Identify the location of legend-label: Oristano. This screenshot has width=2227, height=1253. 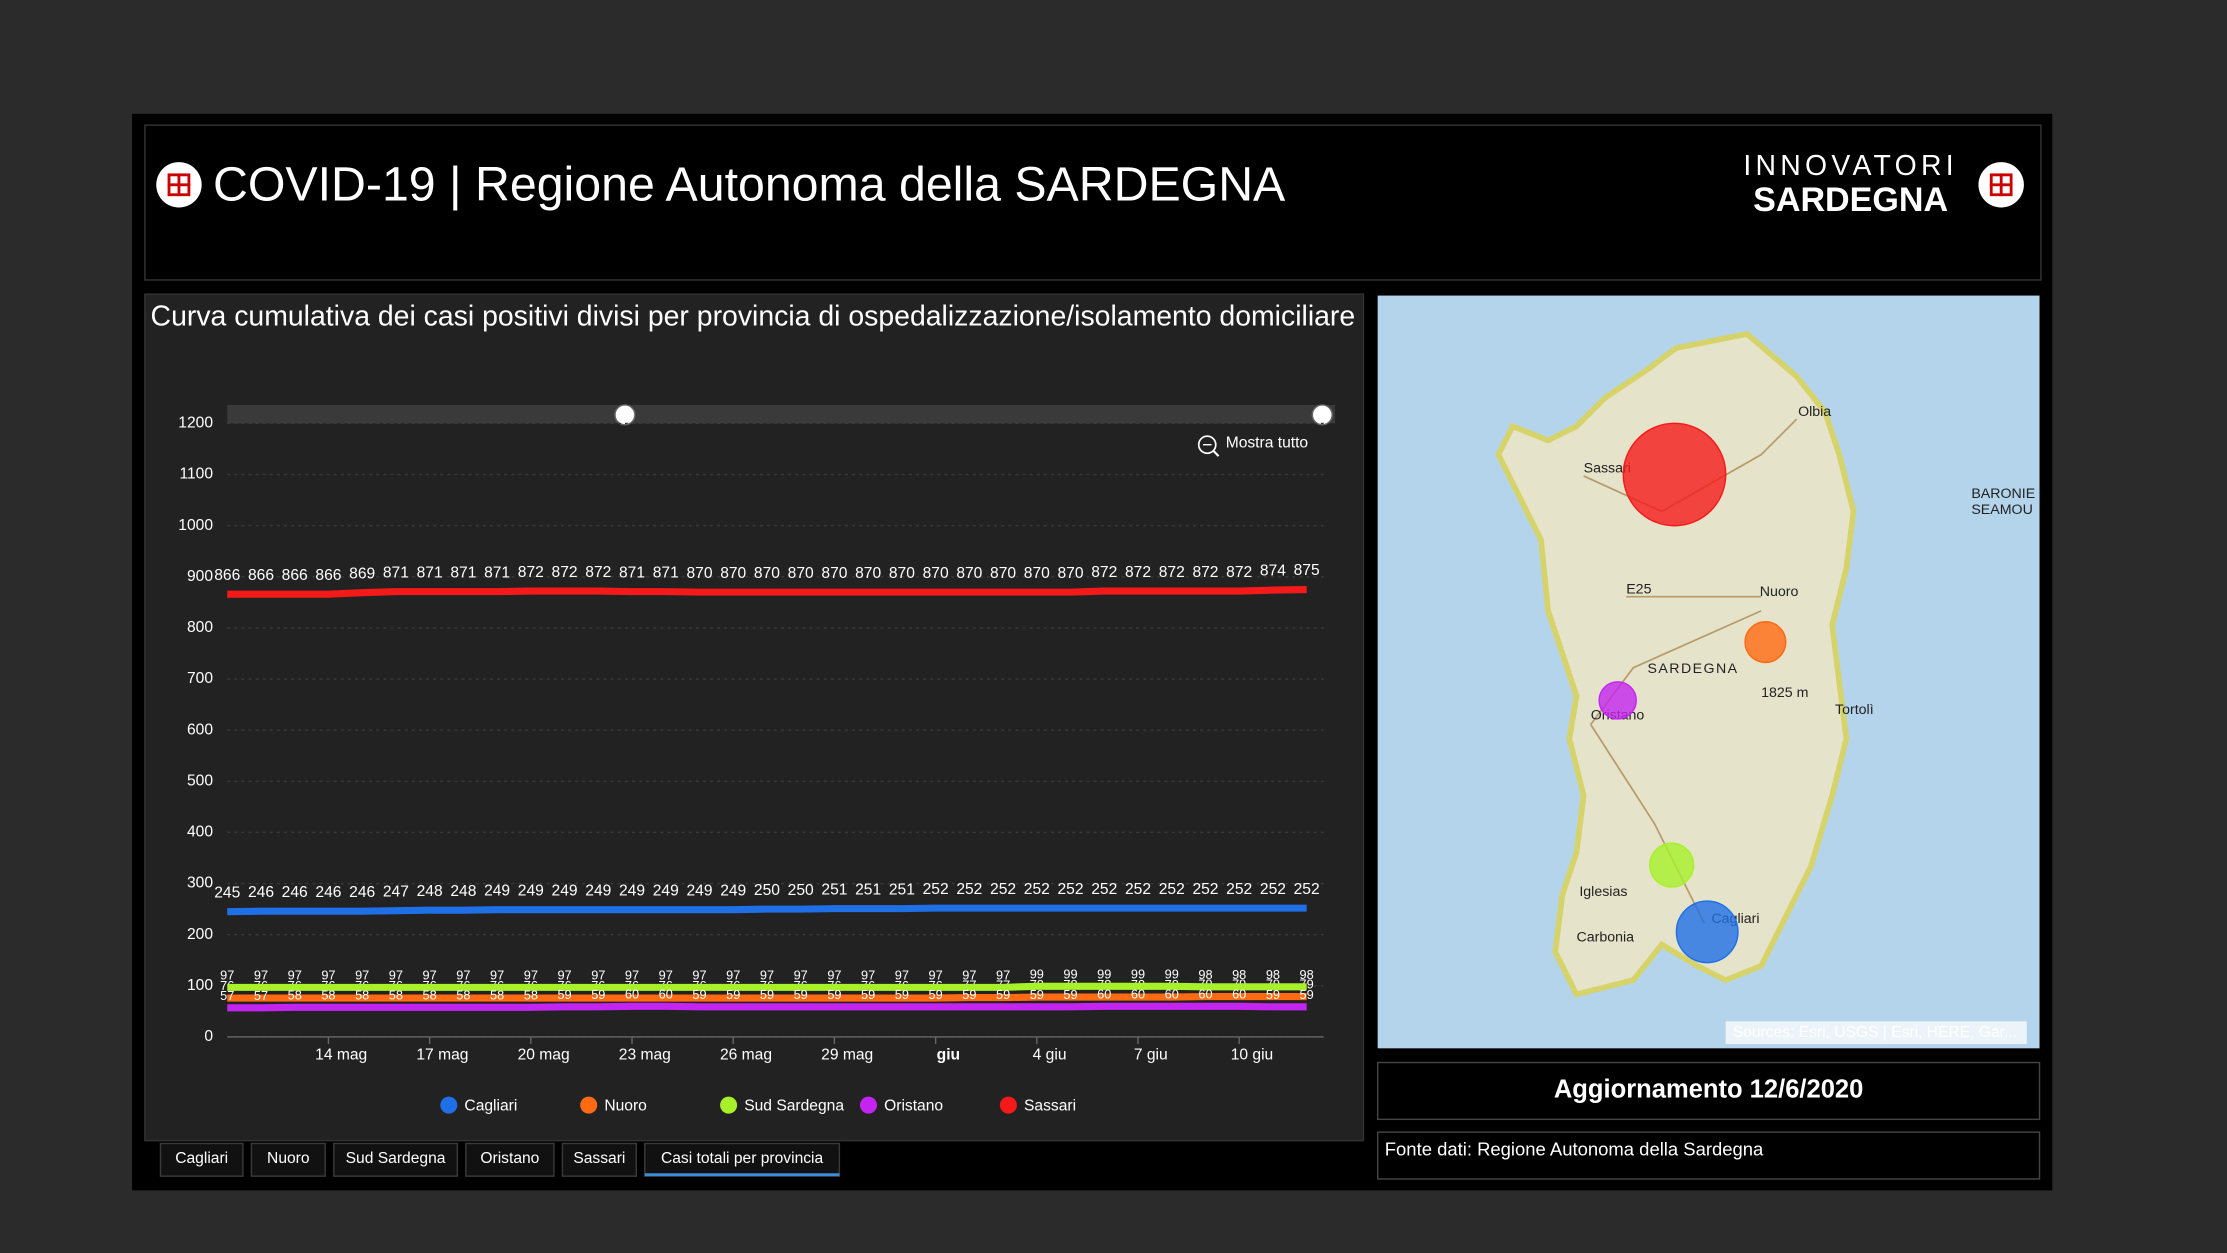
(913, 1106).